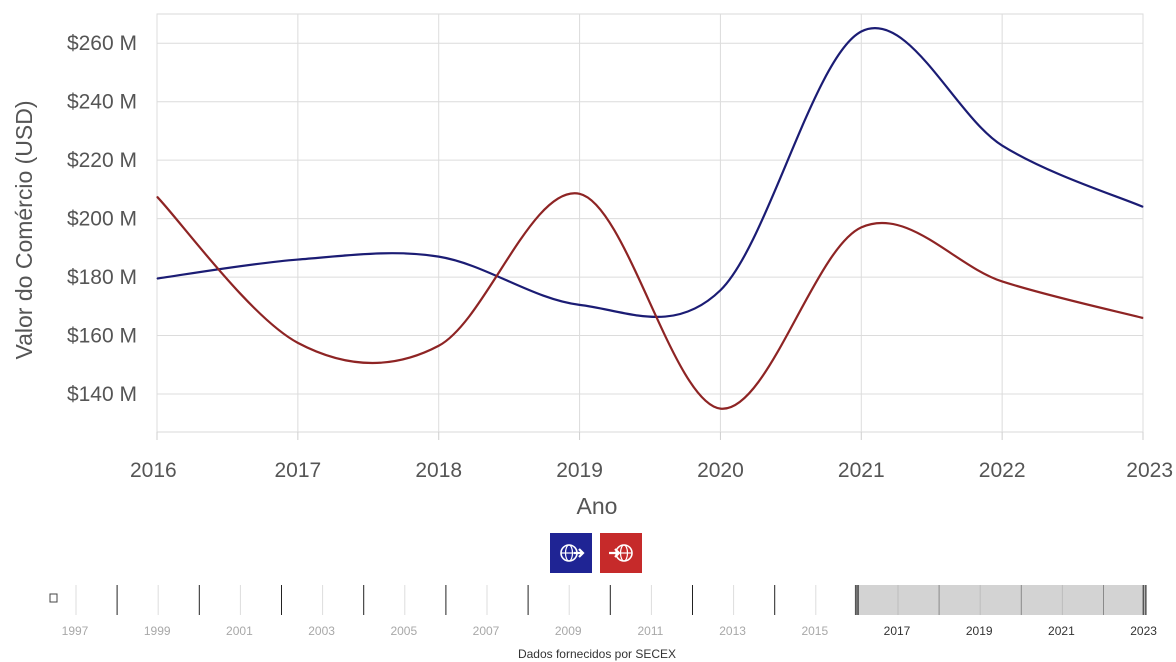  Describe the element at coordinates (650, 631) in the screenshot. I see `timeline-year-label: 2011` at that location.